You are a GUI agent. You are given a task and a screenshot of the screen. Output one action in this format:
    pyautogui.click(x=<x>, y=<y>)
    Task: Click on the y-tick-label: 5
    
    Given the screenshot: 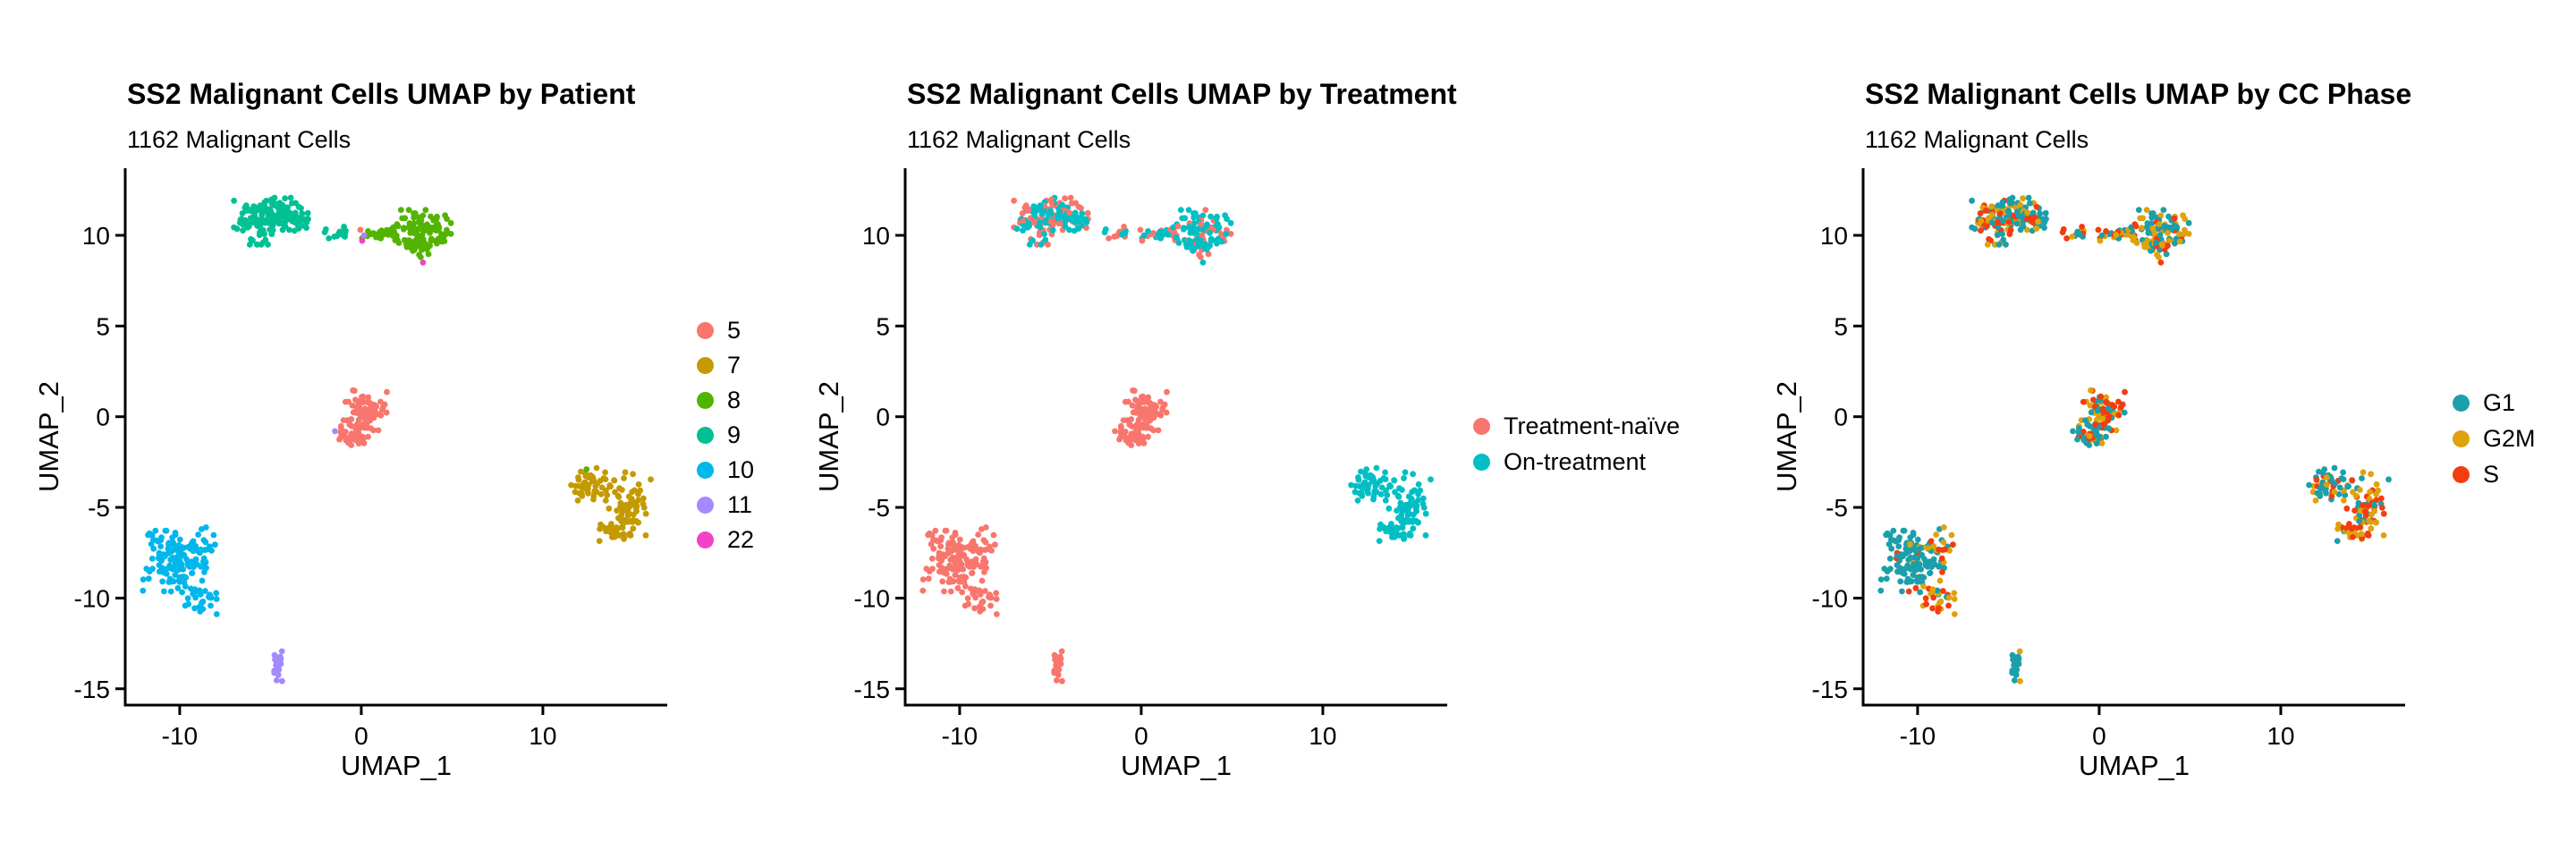 What is the action you would take?
    pyautogui.click(x=1841, y=326)
    